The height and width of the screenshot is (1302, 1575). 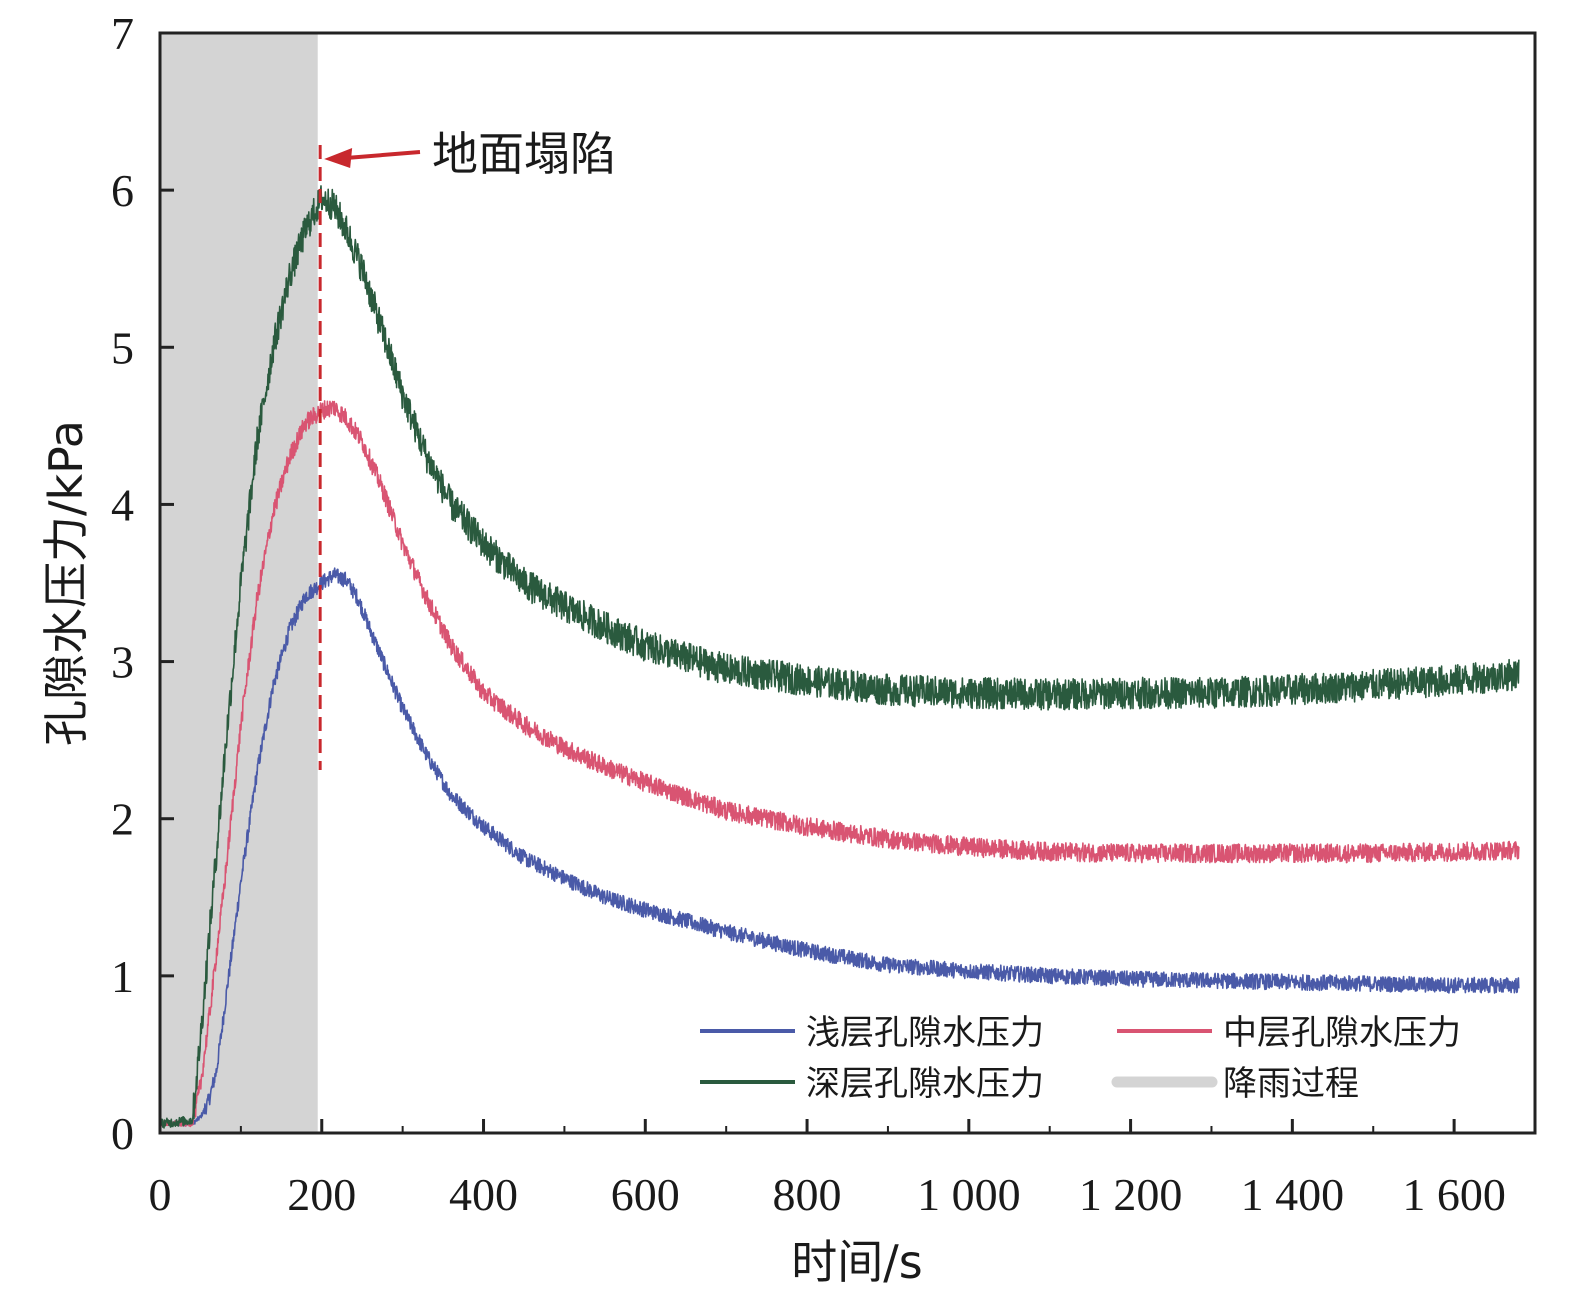 What do you see at coordinates (122, 662) in the screenshot?
I see `y-tick-label: 3` at bounding box center [122, 662].